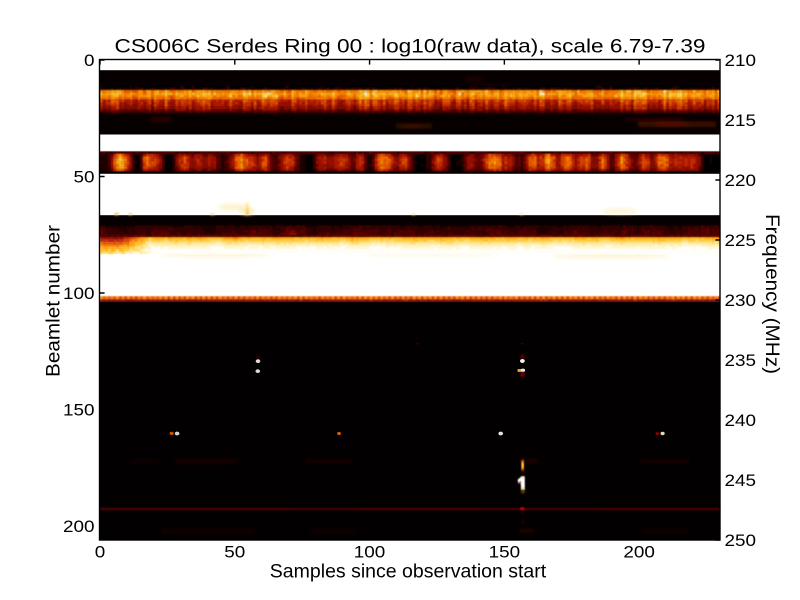  What do you see at coordinates (741, 181) in the screenshot?
I see `svg-text: 220` at bounding box center [741, 181].